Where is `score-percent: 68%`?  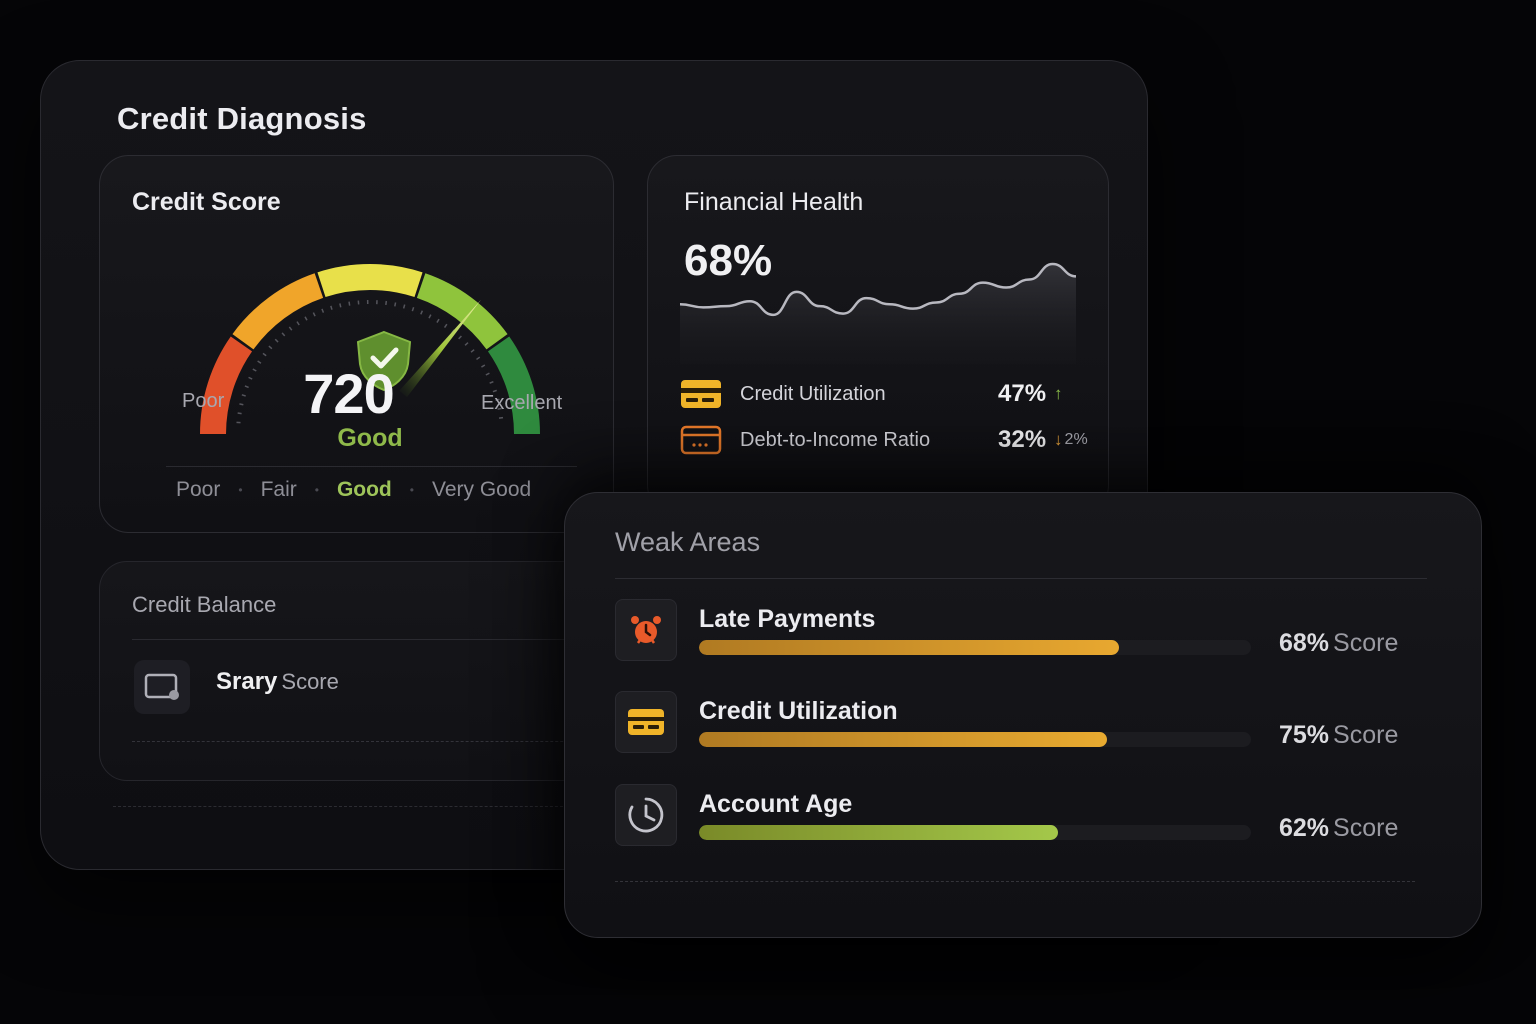
score-percent: 68% is located at coordinates (1304, 643).